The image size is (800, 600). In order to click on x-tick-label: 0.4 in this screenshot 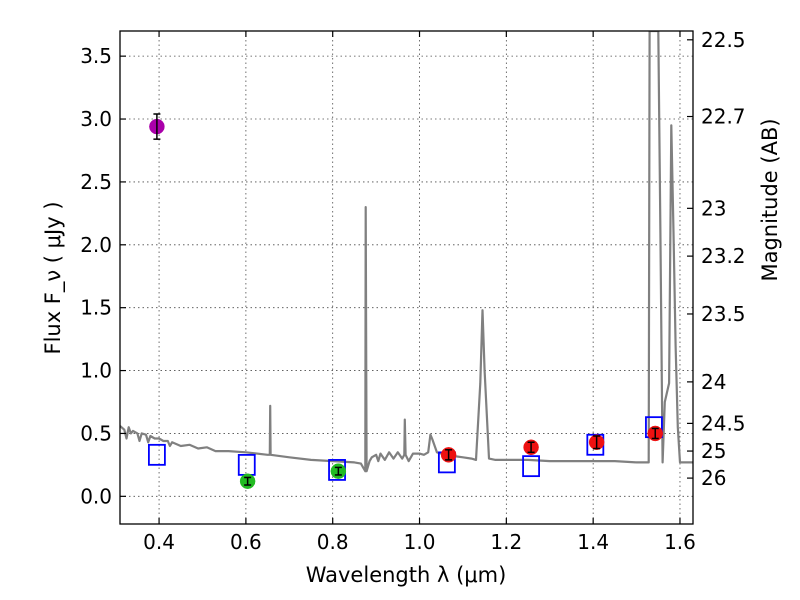, I will do `click(159, 542)`.